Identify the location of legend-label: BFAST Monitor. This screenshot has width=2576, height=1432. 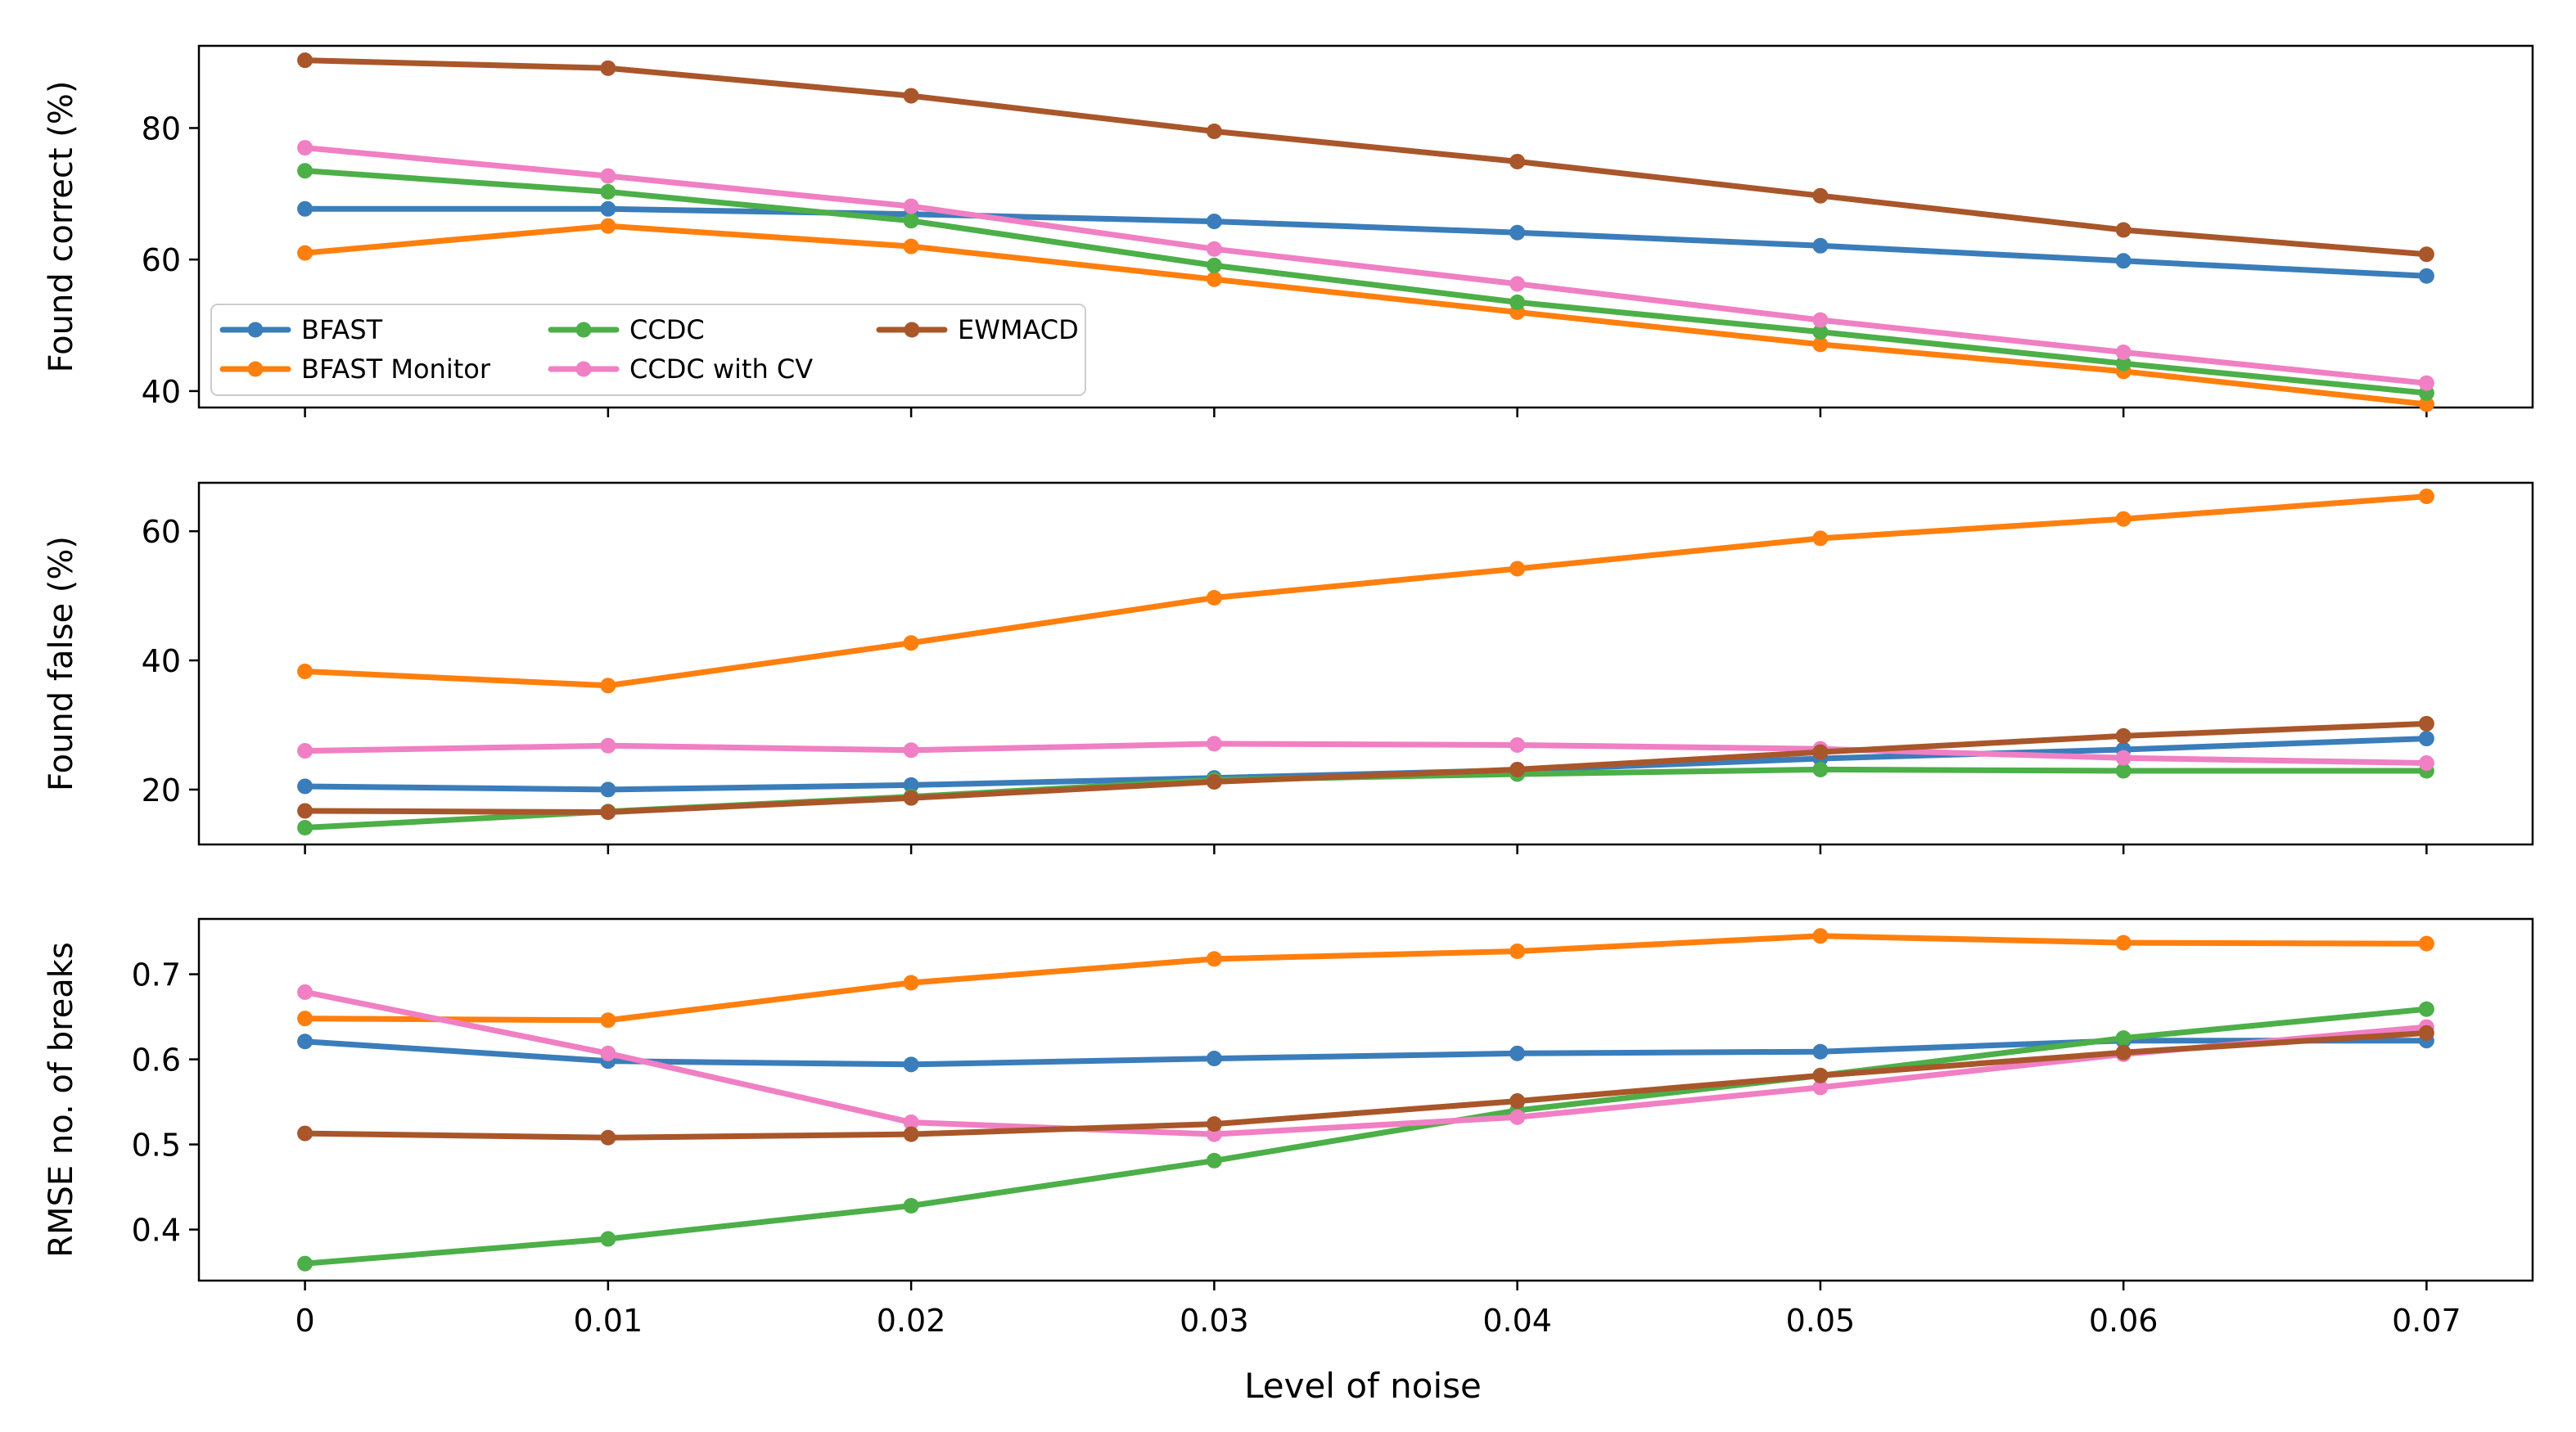
(396, 369).